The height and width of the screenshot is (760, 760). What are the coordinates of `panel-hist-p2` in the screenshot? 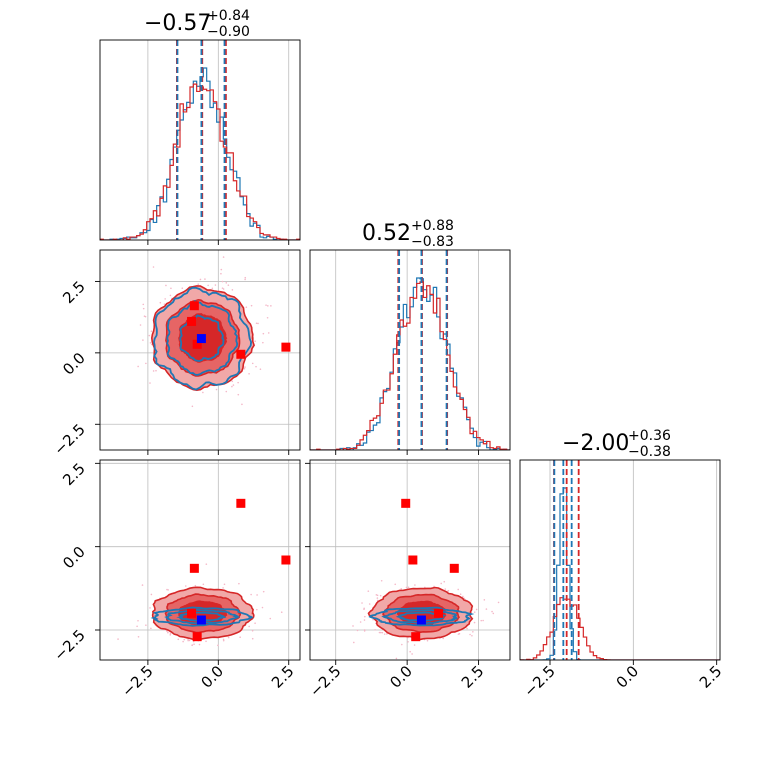 It's located at (620, 562).